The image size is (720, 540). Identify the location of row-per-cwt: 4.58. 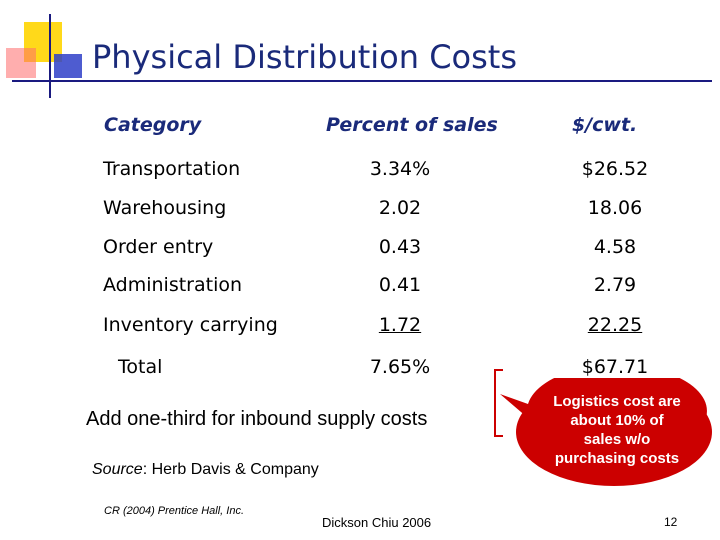
(615, 247).